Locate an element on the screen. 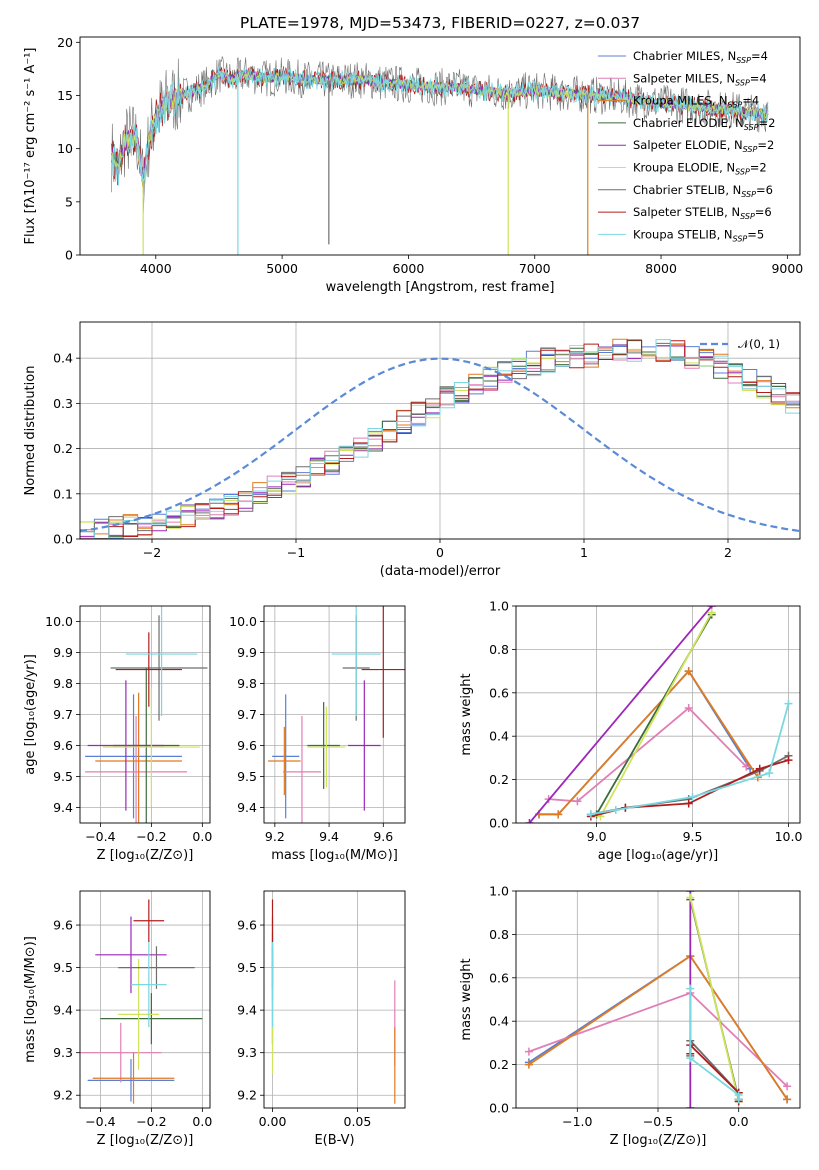  y-tick-label: 0 is located at coordinates (69, 255).